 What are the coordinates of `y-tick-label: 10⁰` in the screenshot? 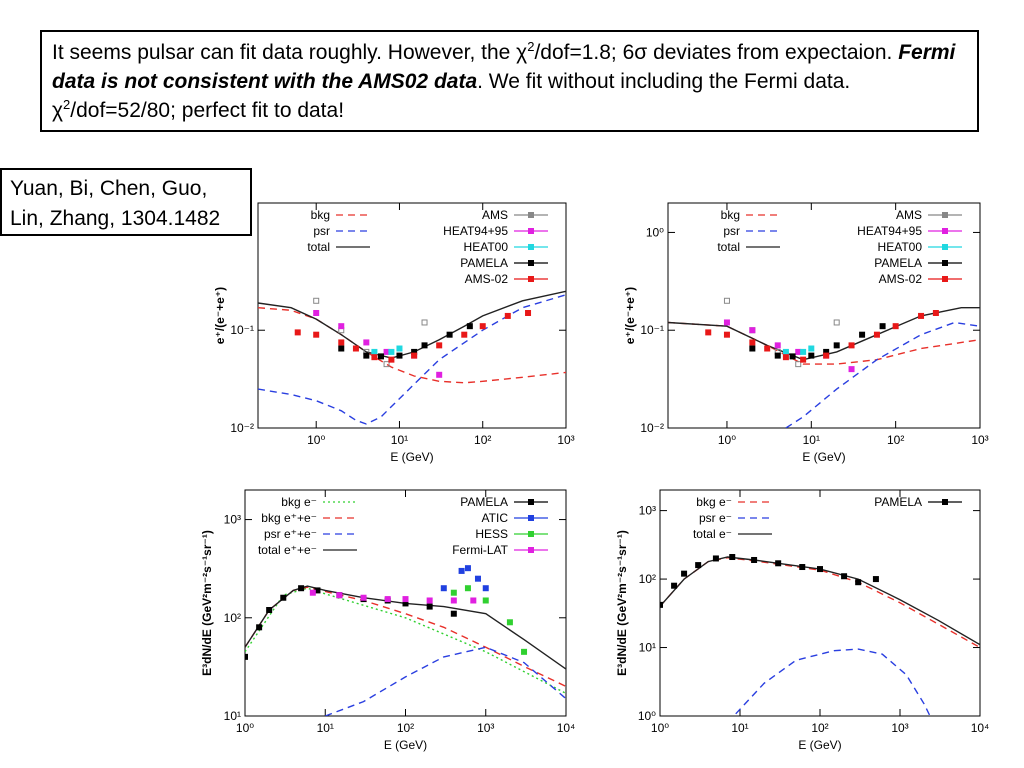 It's located at (655, 232).